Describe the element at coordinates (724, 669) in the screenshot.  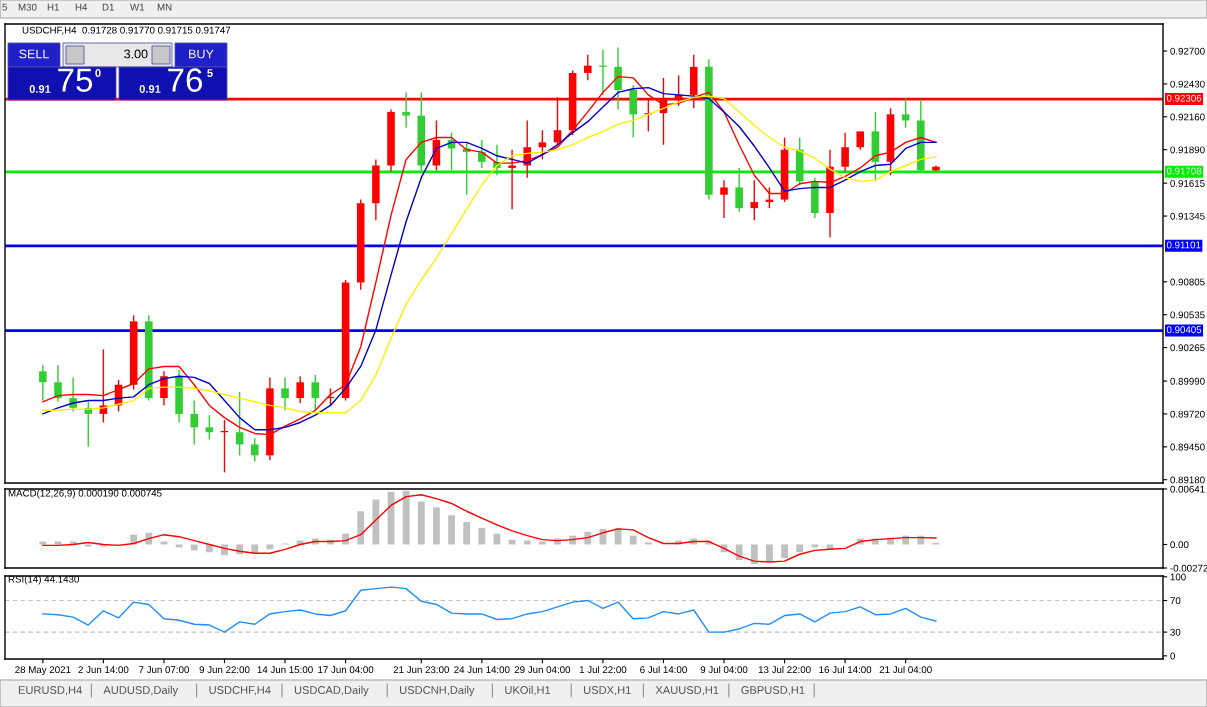
I see `x-tick-label: 9 Jul 04:00` at that location.